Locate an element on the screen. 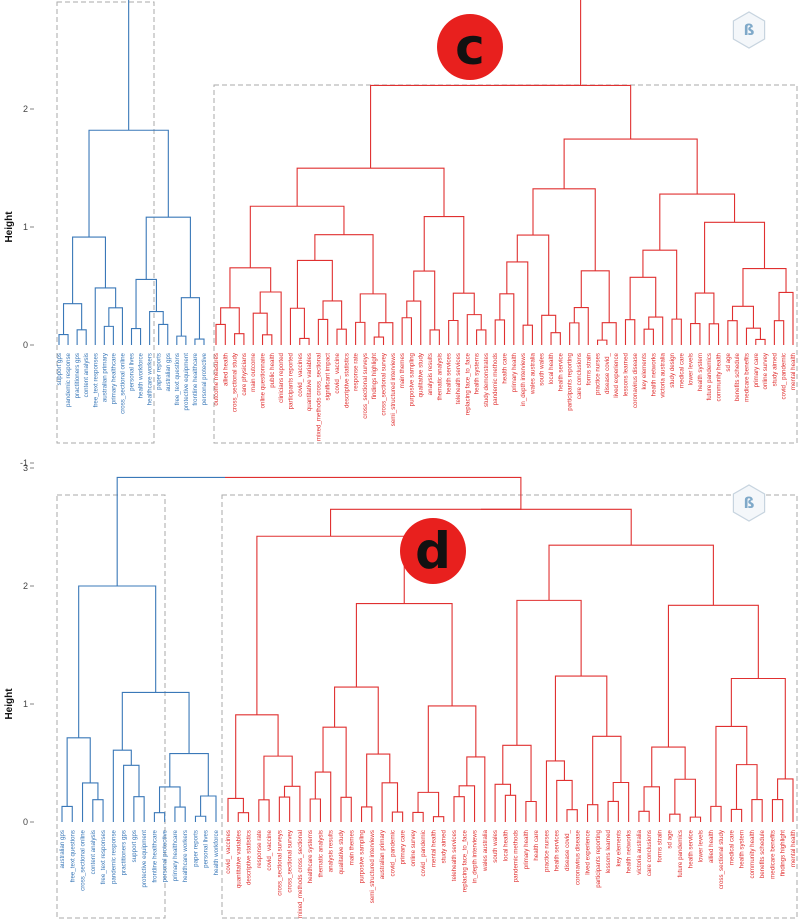 The width and height of the screenshot is (800, 924). leaf-label: health system is located at coordinates (742, 849).